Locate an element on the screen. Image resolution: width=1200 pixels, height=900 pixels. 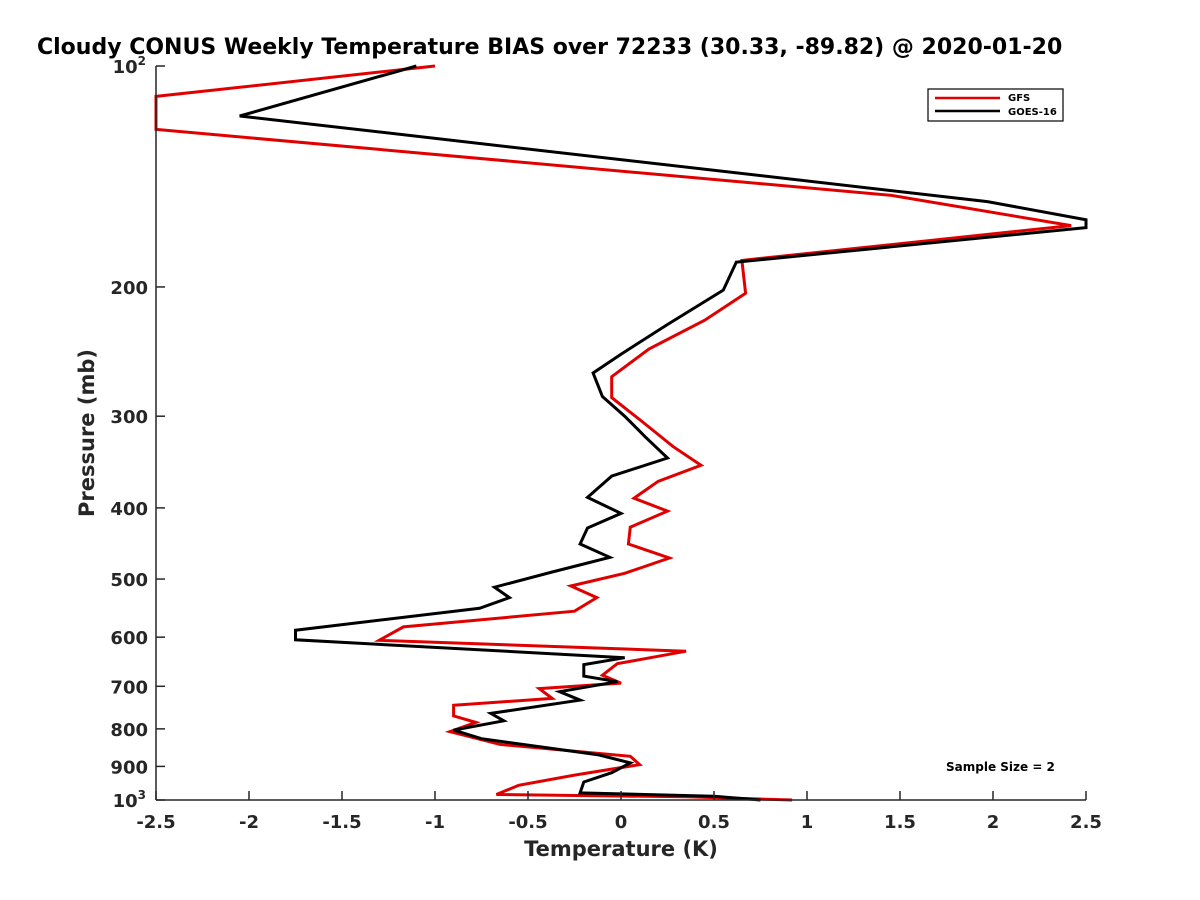
x-ticks: -2.5 -2 -1.5 -1 -0.5 0 0.5 1 1.5 2 2.5 is located at coordinates (619, 812).